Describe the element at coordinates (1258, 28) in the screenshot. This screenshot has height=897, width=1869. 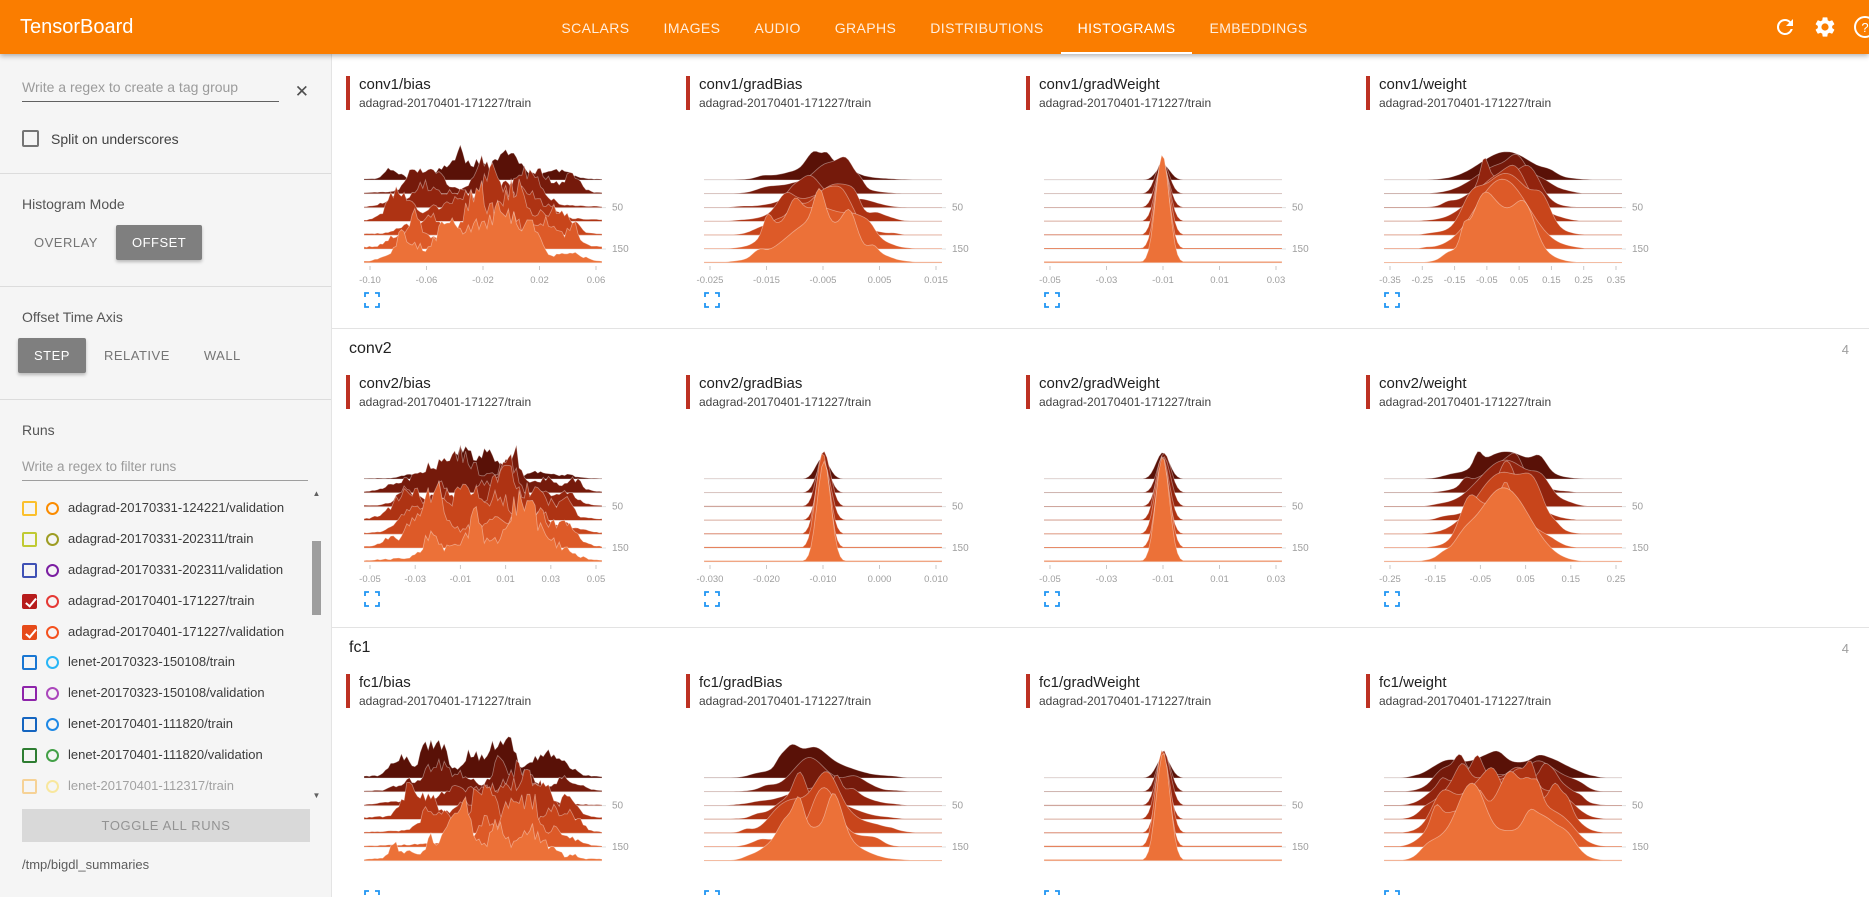
I see `tab-embeddings: EMBEDDINGS` at that location.